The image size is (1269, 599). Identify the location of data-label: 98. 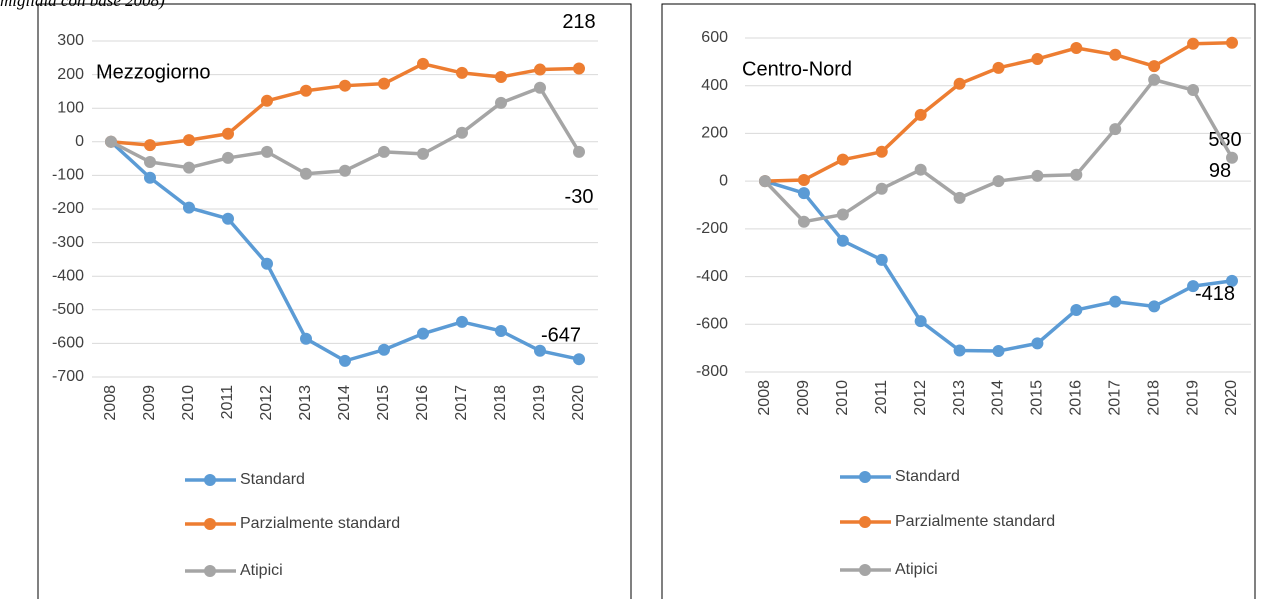
(1220, 171).